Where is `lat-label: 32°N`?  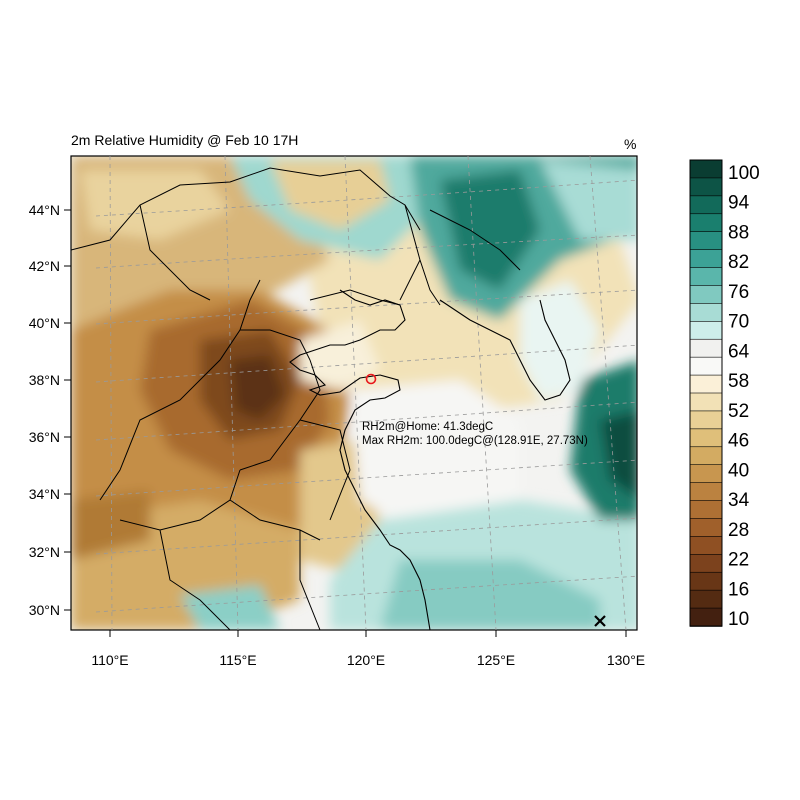 lat-label: 32°N is located at coordinates (44, 552).